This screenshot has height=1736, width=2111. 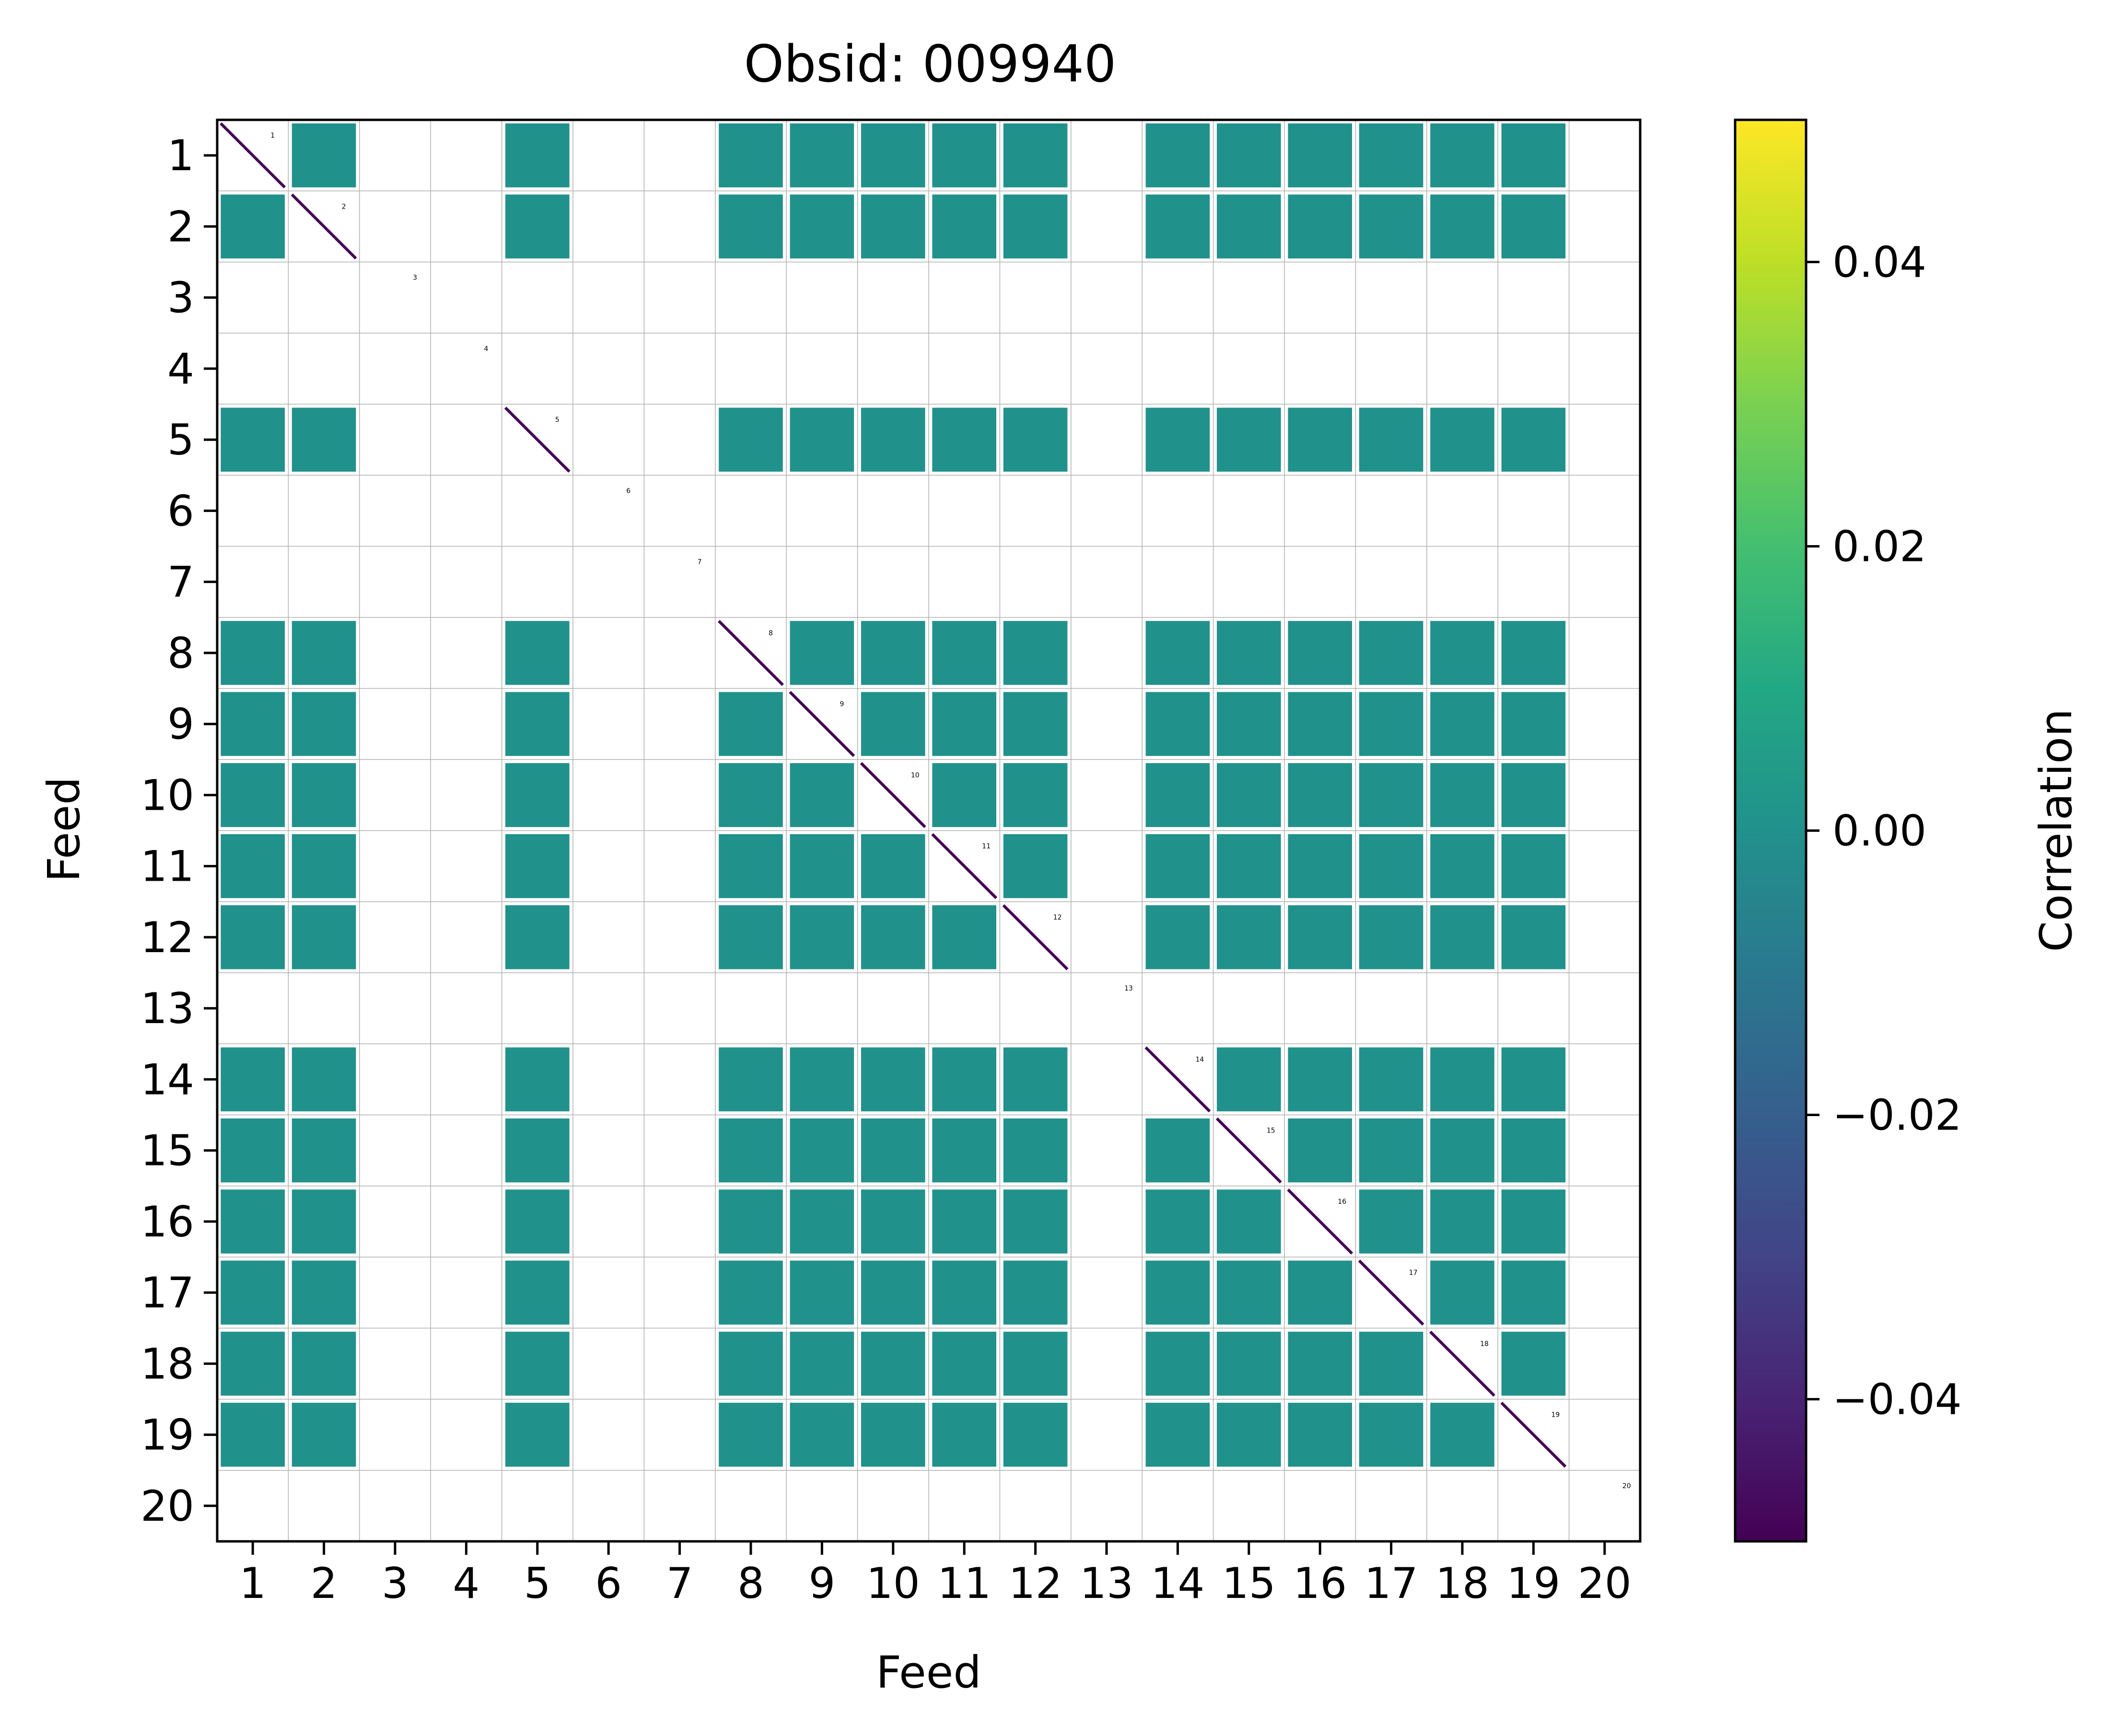 I want to click on feed-annotation-16: 16, so click(x=1342, y=1202).